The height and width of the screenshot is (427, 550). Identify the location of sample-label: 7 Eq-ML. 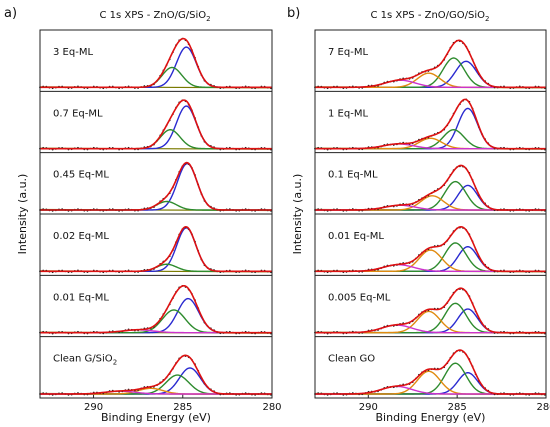
(348, 52).